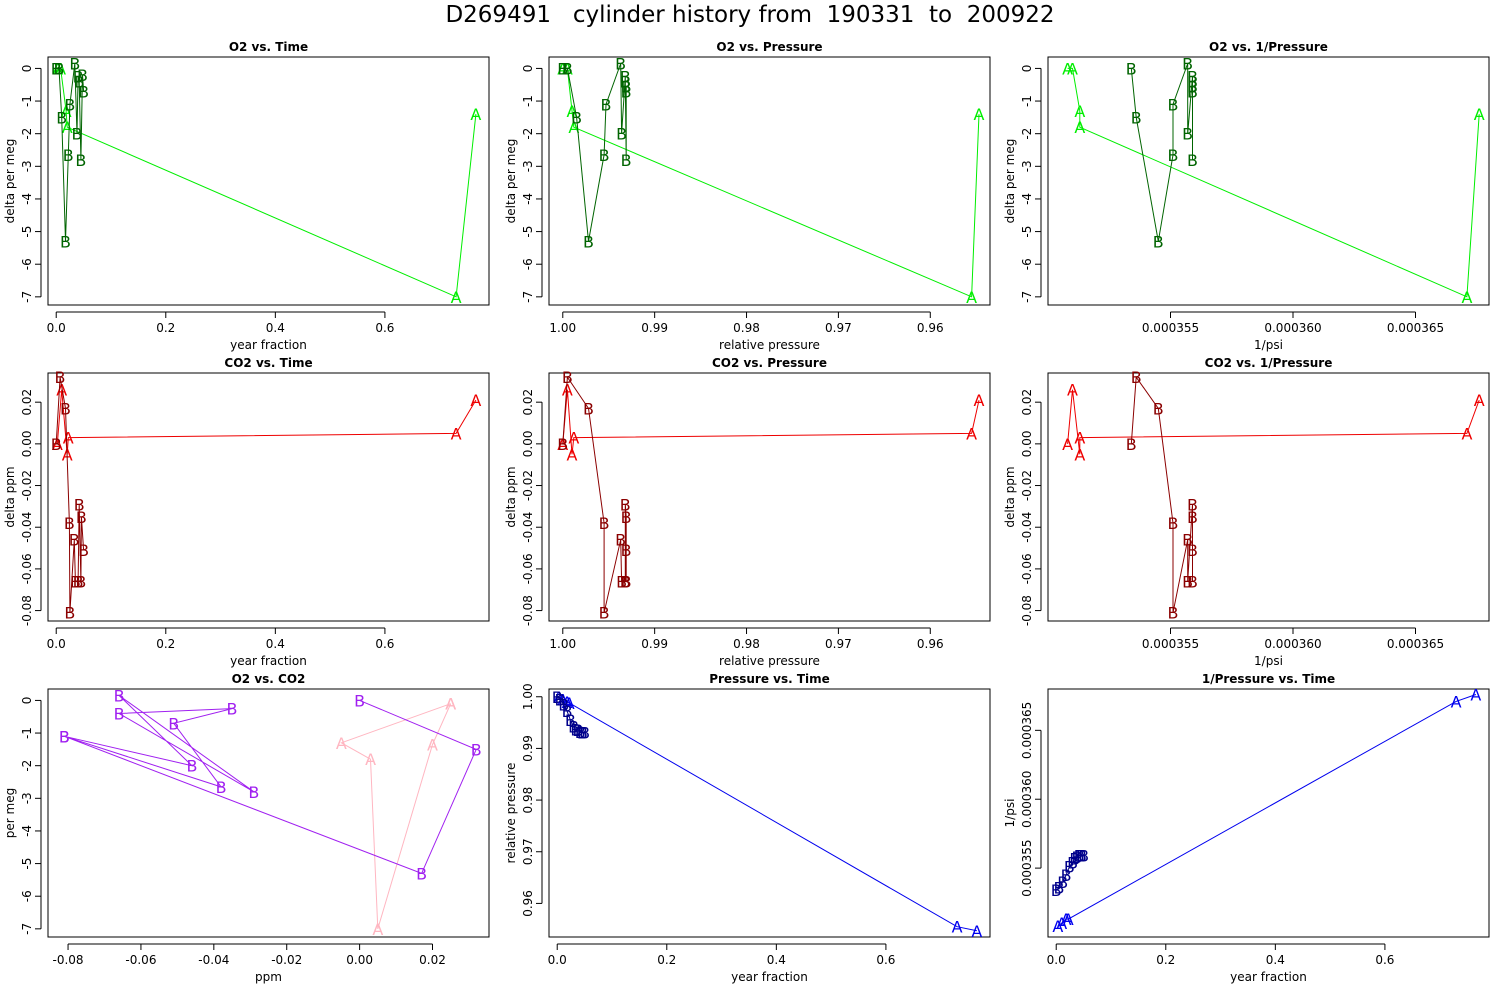 Image resolution: width=1500 pixels, height=1000 pixels. What do you see at coordinates (528, 527) in the screenshot?
I see `y-tick-label: -0.04` at bounding box center [528, 527].